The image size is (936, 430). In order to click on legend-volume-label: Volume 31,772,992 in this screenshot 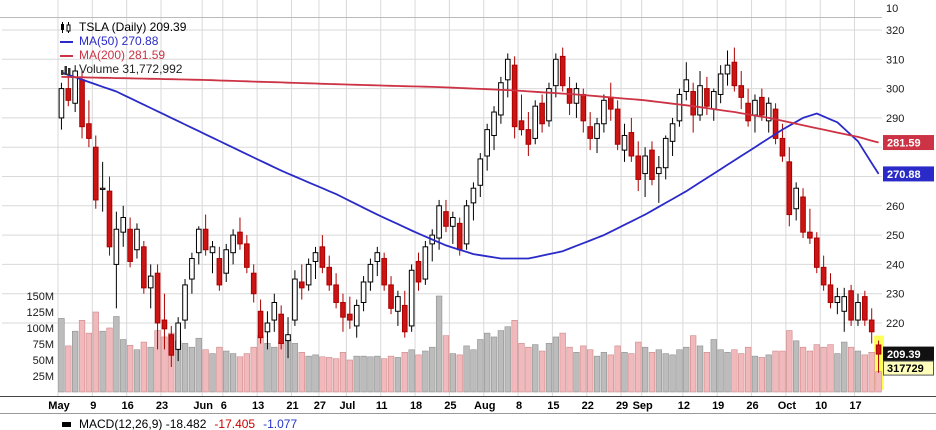, I will do `click(131, 69)`.